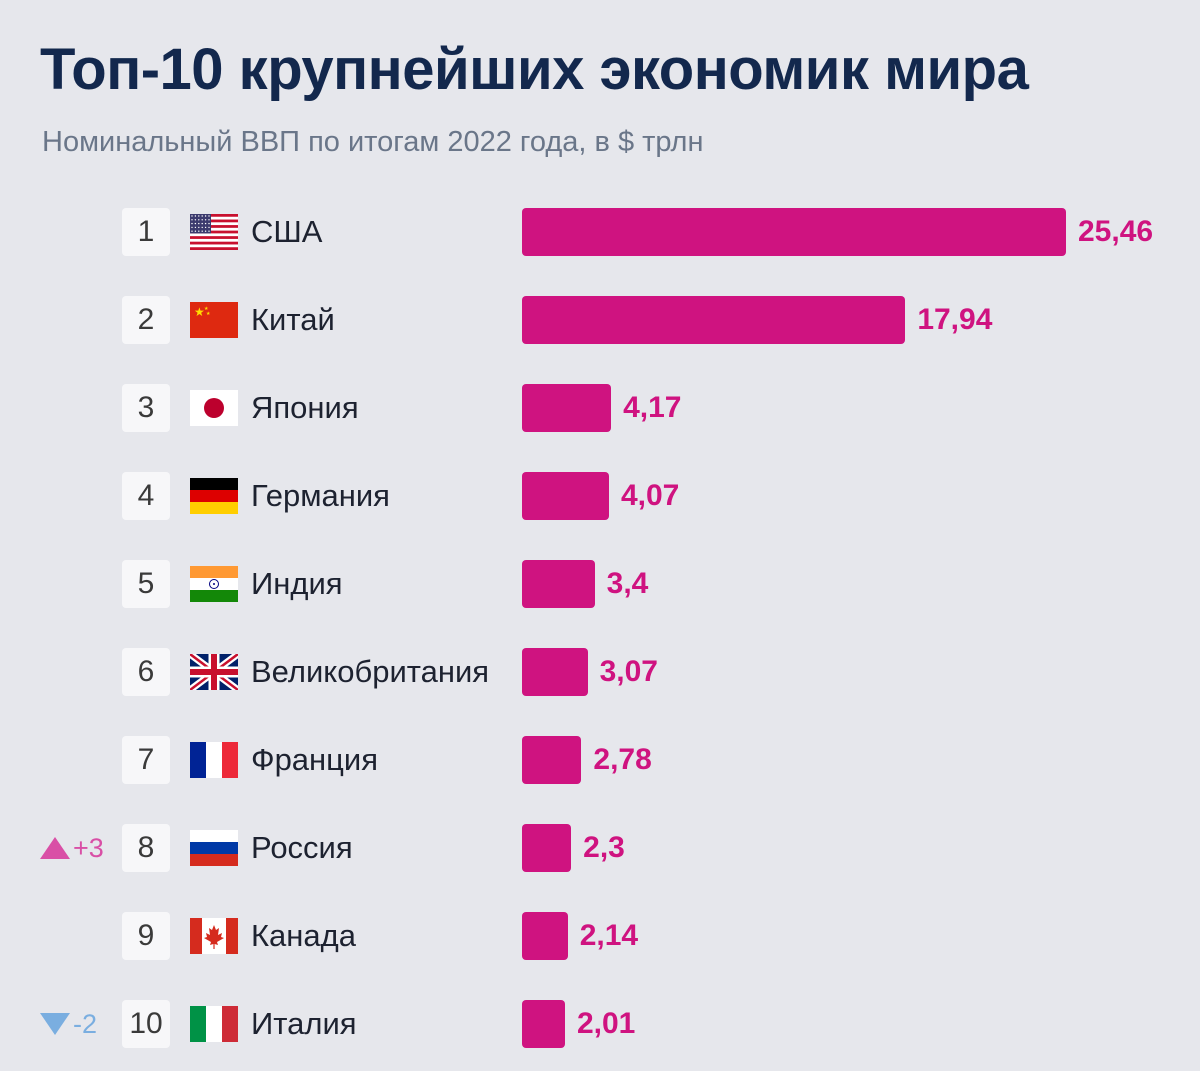 This screenshot has width=1200, height=1071. I want to click on de-flag-icon, so click(214, 496).